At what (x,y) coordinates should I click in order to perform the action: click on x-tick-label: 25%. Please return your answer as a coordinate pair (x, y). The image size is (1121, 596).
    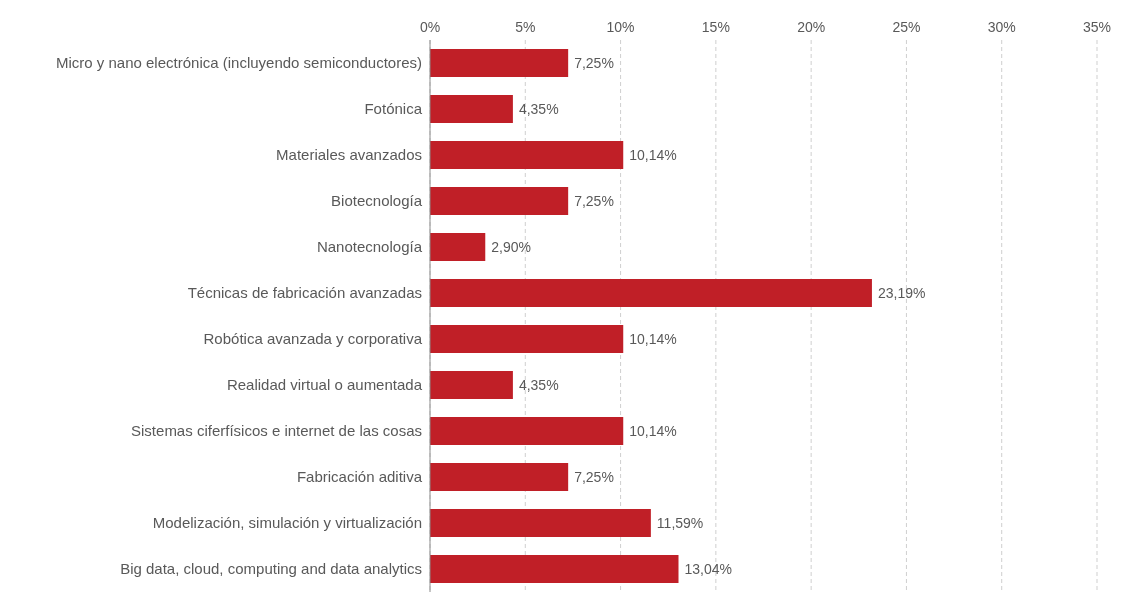
    Looking at the image, I should click on (906, 27).